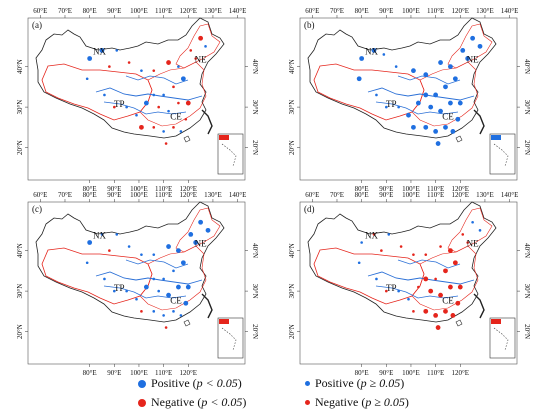 The width and height of the screenshot is (550, 420). What do you see at coordinates (65, 195) in the screenshot?
I see `x-tick-label-top: 70°E` at bounding box center [65, 195].